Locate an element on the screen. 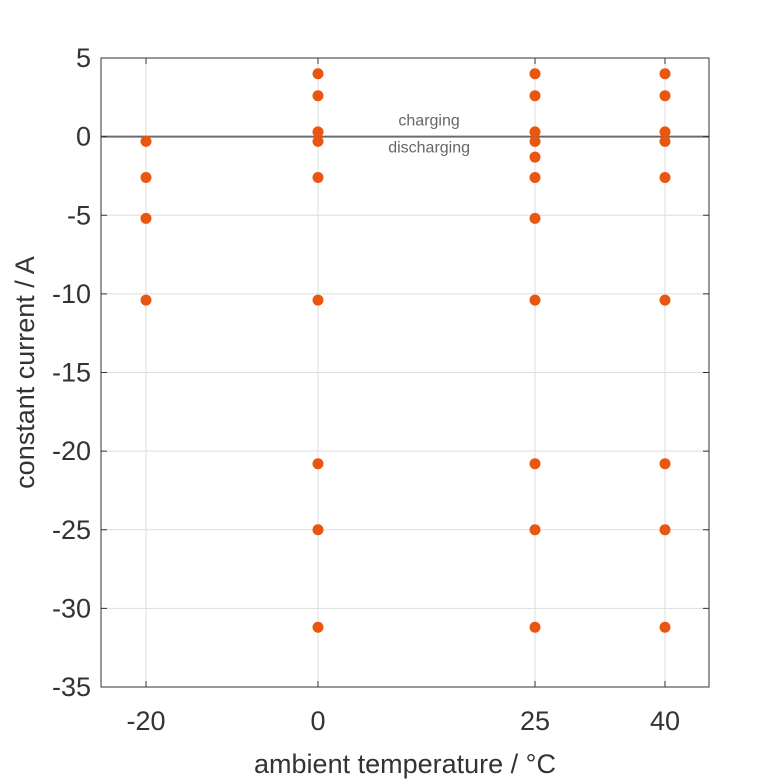 The image size is (781, 781). x-tick-label: 25 is located at coordinates (535, 721).